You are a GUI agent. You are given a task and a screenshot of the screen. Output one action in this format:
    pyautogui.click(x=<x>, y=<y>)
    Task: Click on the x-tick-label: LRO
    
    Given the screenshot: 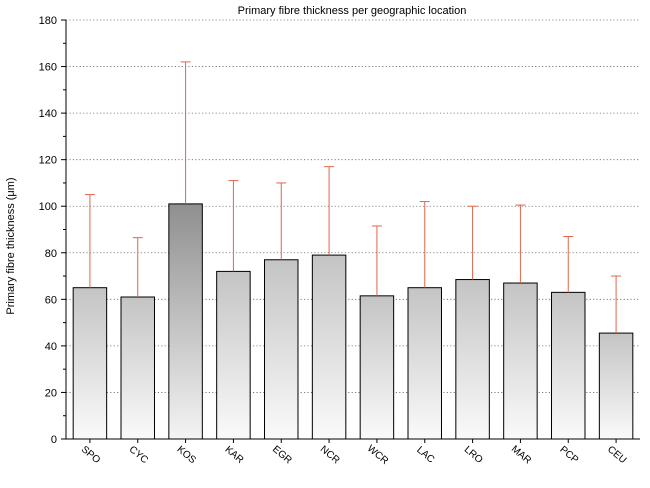 What is the action you would take?
    pyautogui.click(x=473, y=455)
    